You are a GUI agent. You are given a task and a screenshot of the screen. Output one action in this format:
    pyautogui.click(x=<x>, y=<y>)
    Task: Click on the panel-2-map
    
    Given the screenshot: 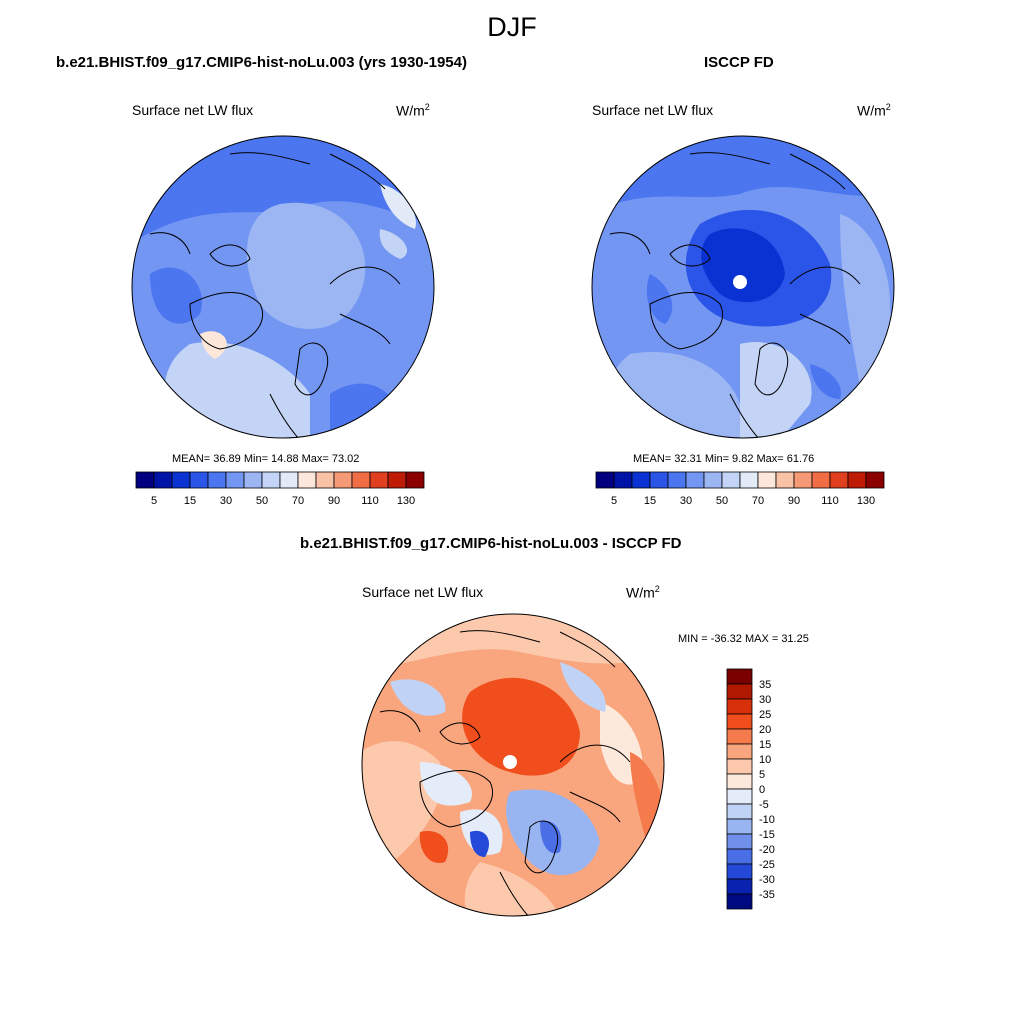 What is the action you would take?
    pyautogui.click(x=743, y=287)
    